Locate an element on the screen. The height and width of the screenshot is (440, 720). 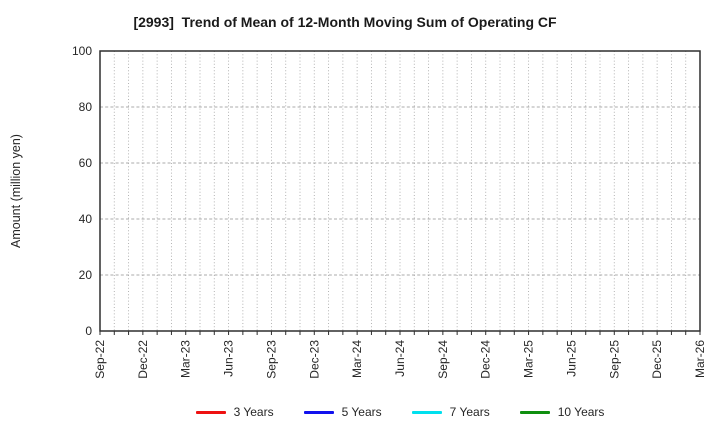
legend-item-7-years: 7 Years is located at coordinates (450, 412).